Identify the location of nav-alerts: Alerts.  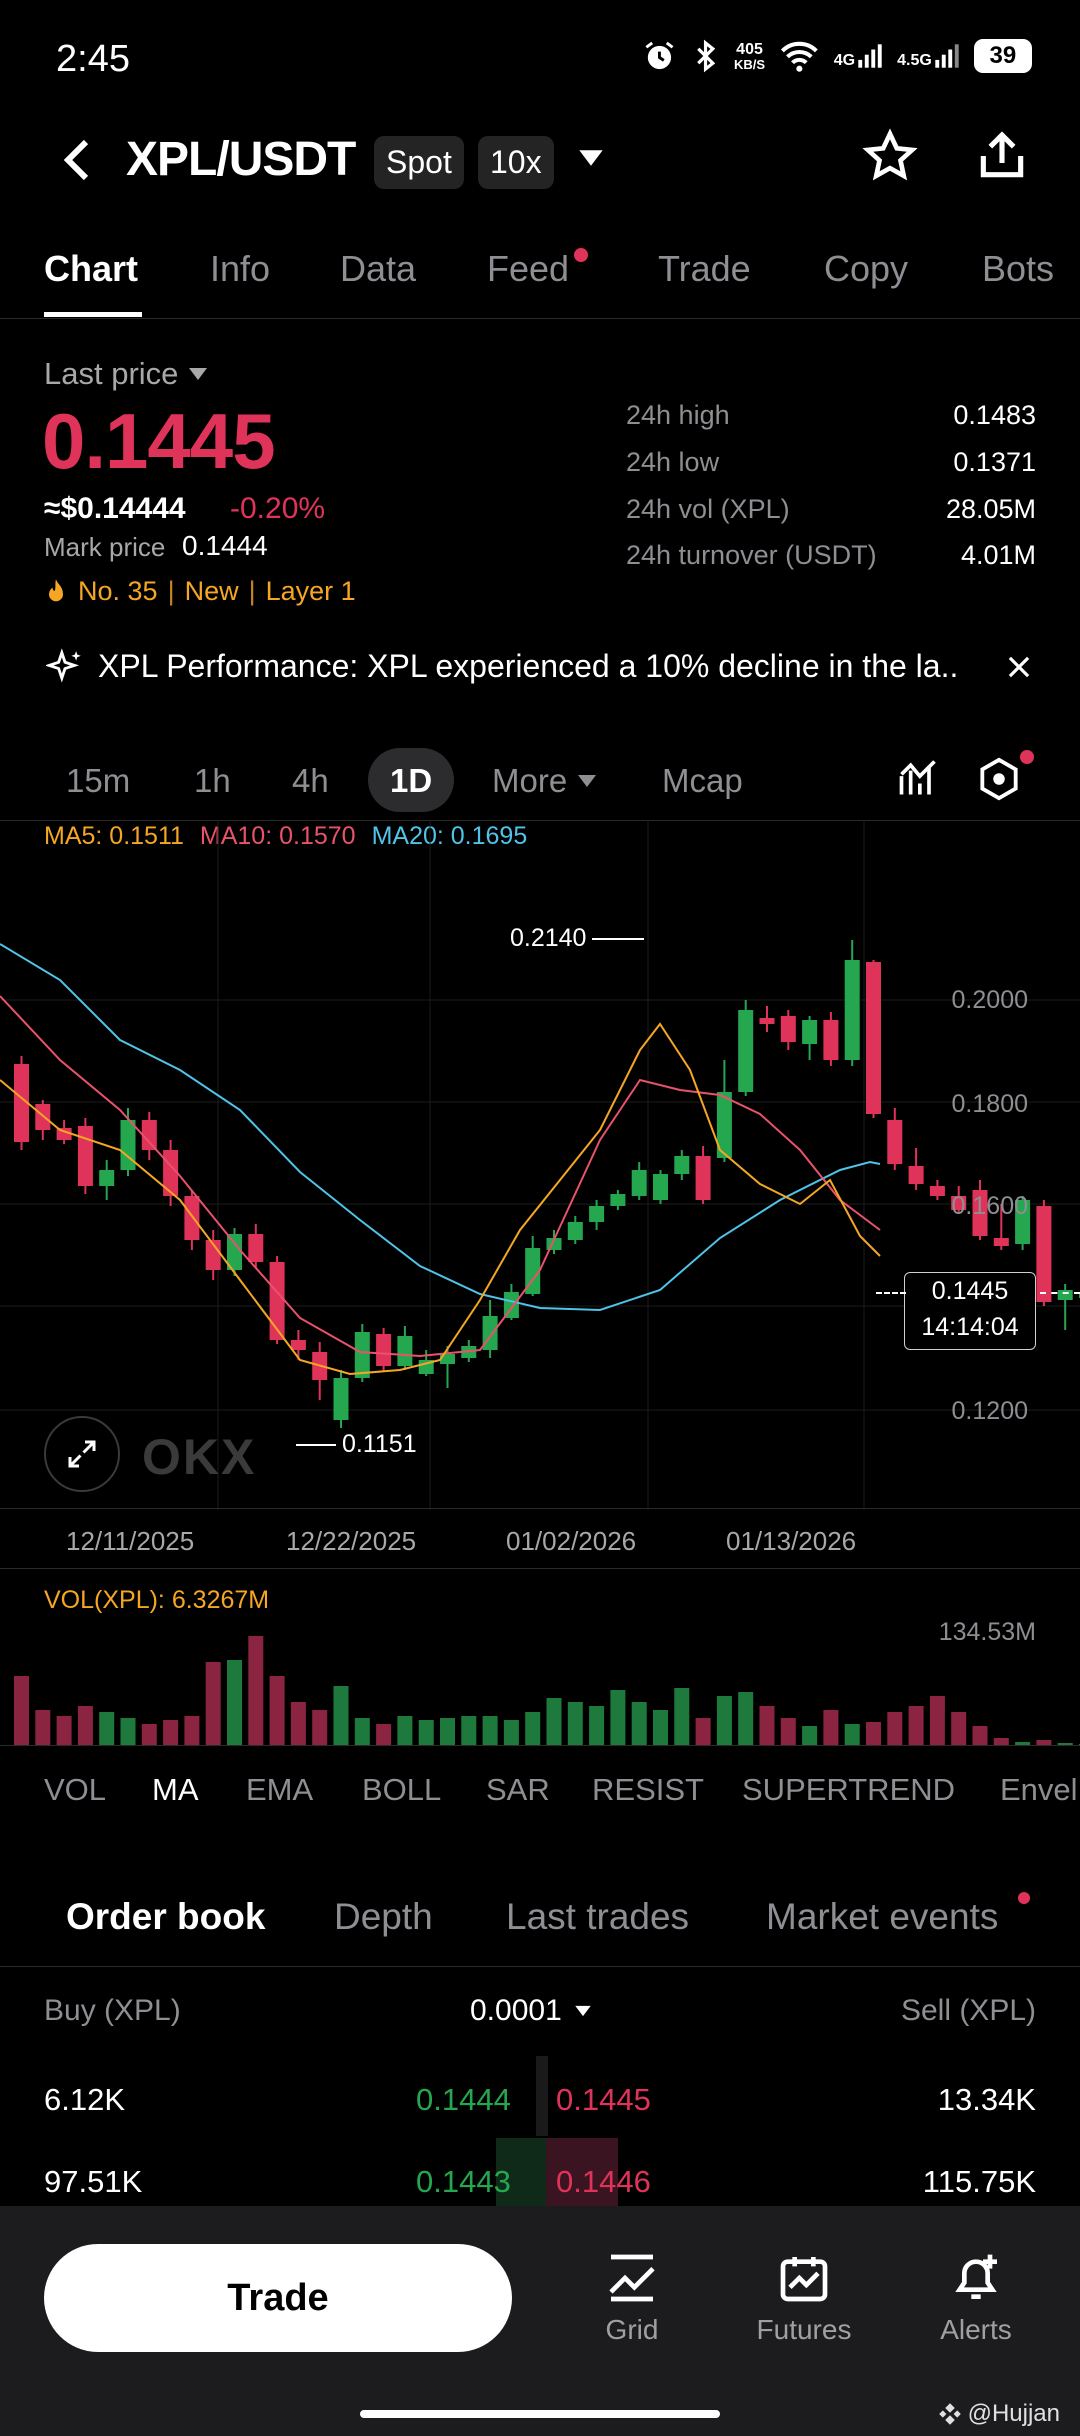
(976, 2298).